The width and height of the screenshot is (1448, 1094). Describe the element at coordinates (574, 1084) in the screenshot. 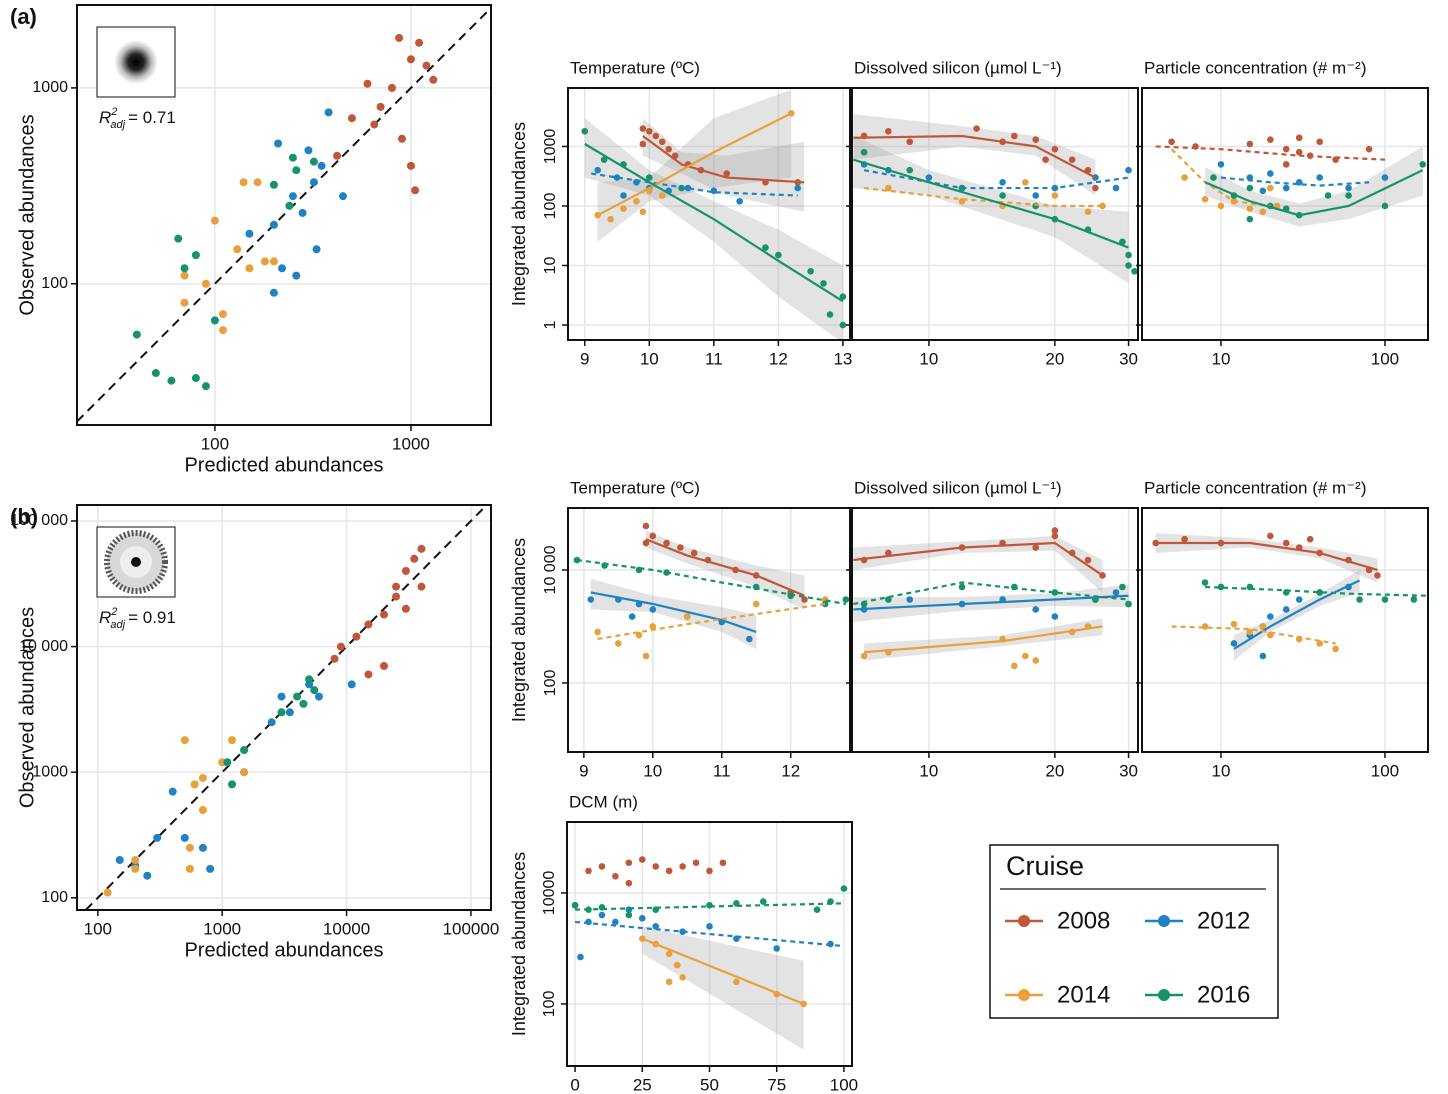

I see `x-tick-label: 0` at that location.